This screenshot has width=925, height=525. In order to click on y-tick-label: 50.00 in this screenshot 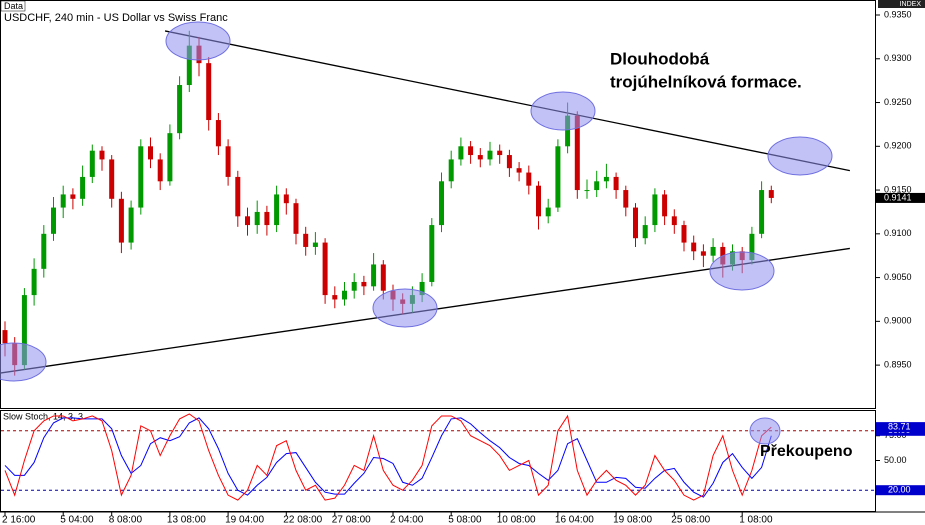, I will do `click(895, 460)`.